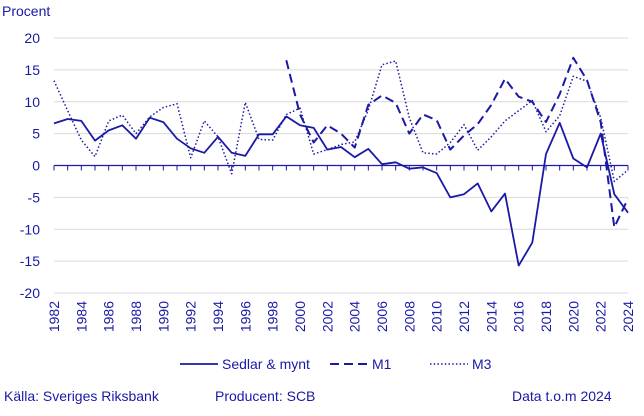  I want to click on x-tick-label: 2012, so click(464, 316).